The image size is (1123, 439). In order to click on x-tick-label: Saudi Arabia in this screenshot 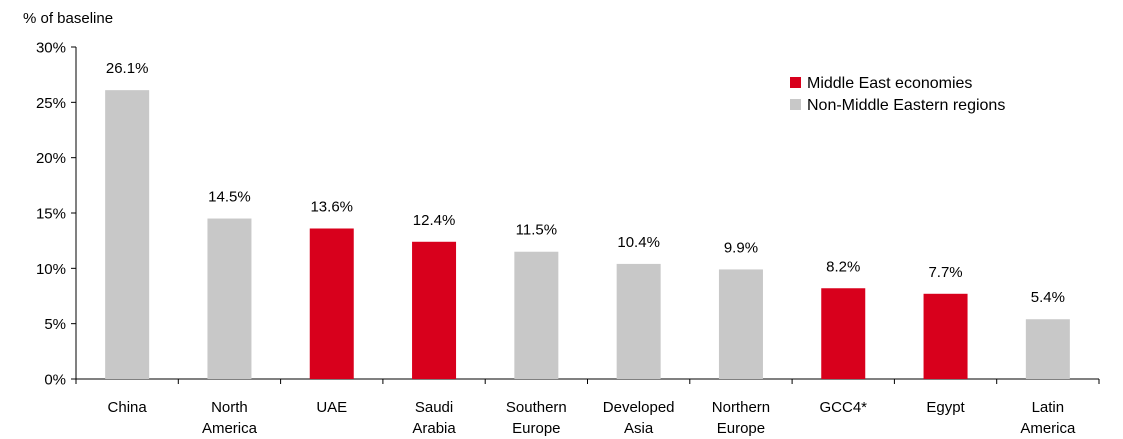, I will do `click(434, 418)`.